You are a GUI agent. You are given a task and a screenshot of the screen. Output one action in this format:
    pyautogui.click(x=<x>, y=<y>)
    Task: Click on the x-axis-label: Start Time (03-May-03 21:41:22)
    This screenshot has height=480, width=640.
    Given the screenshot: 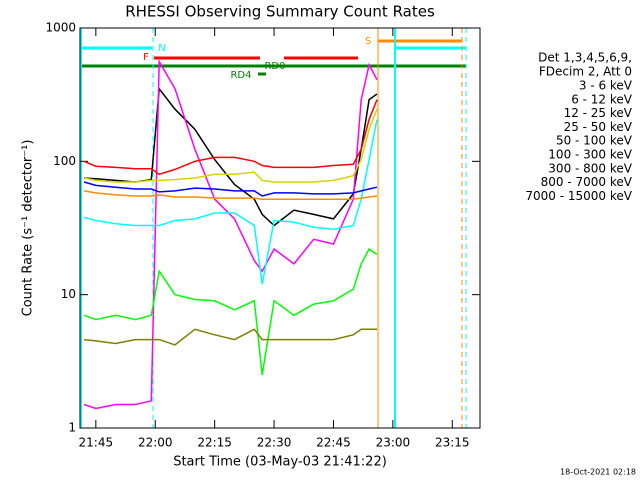 What is the action you would take?
    pyautogui.click(x=280, y=462)
    